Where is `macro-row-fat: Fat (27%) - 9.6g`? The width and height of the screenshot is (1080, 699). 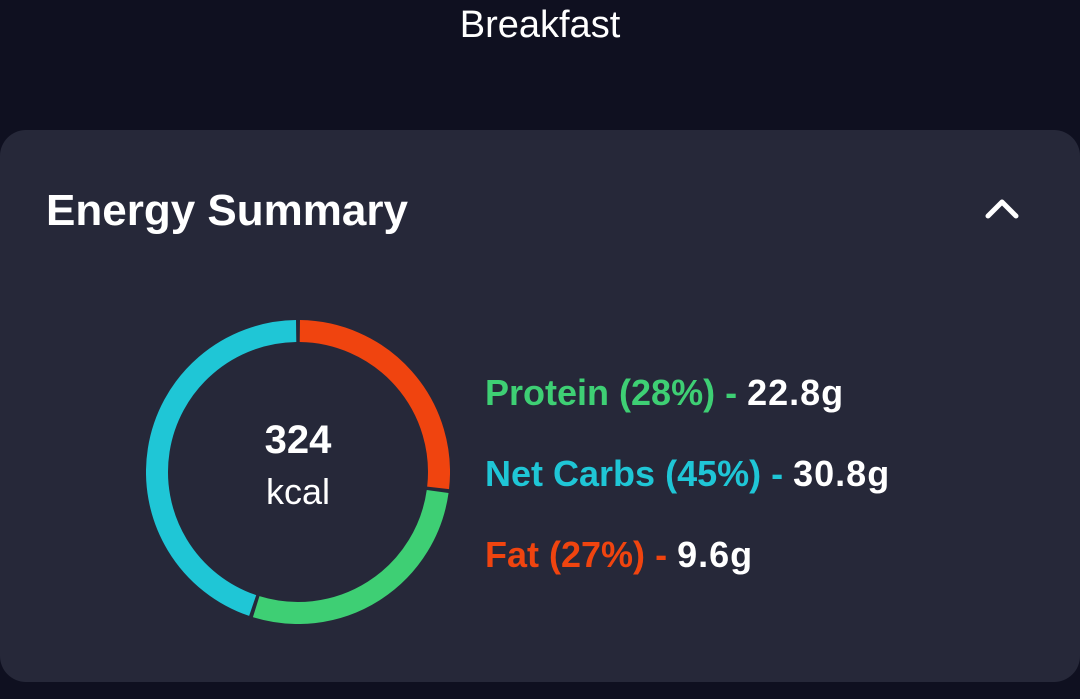
macro-row-fat: Fat (27%) - 9.6g is located at coordinates (687, 574).